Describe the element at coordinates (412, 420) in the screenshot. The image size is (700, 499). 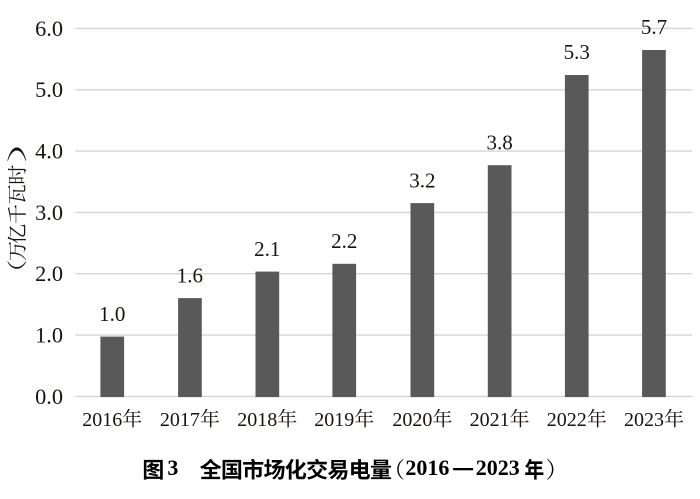
I see `svg-text: 2020` at that location.